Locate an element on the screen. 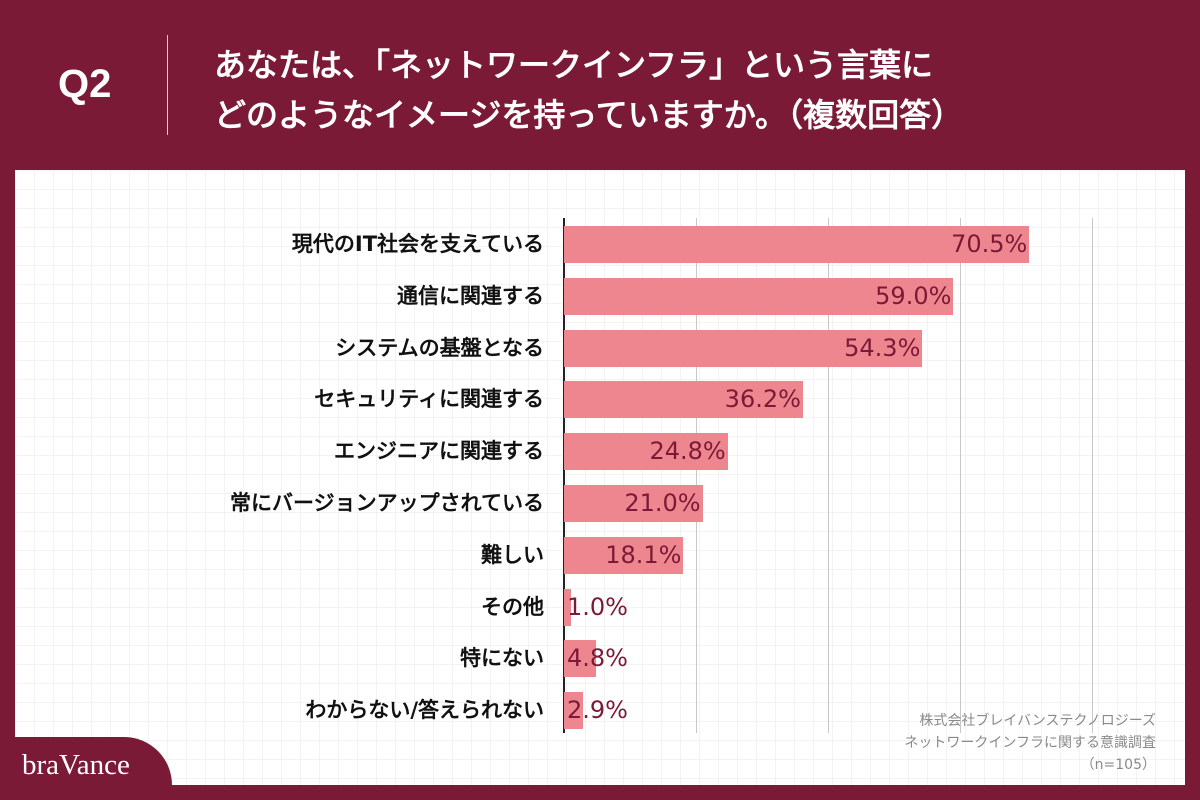 This screenshot has height=800, width=1200. logo-text: braVance is located at coordinates (76, 765).